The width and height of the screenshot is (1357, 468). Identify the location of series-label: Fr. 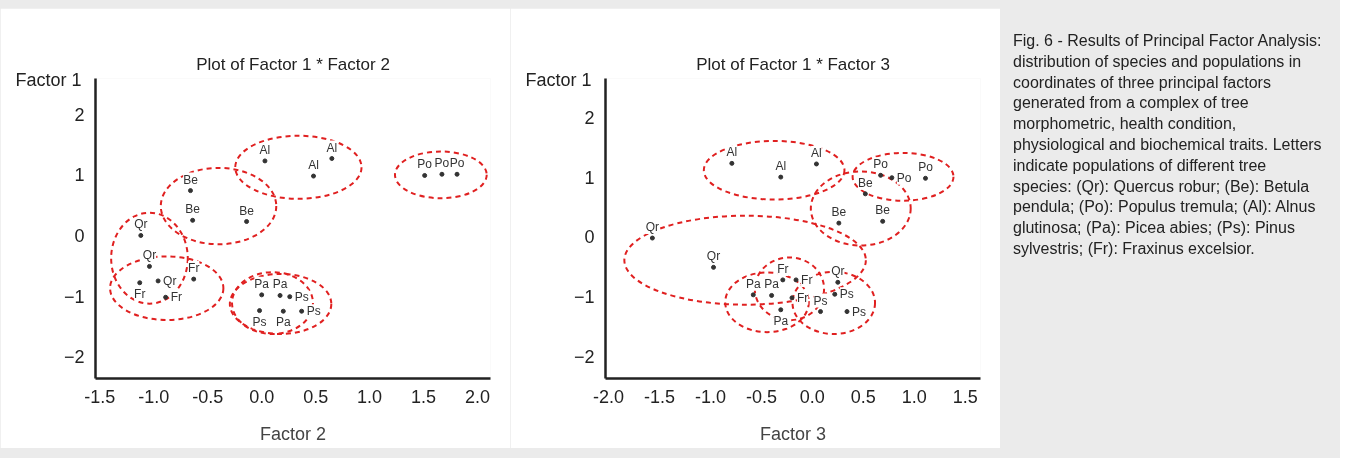
(807, 279).